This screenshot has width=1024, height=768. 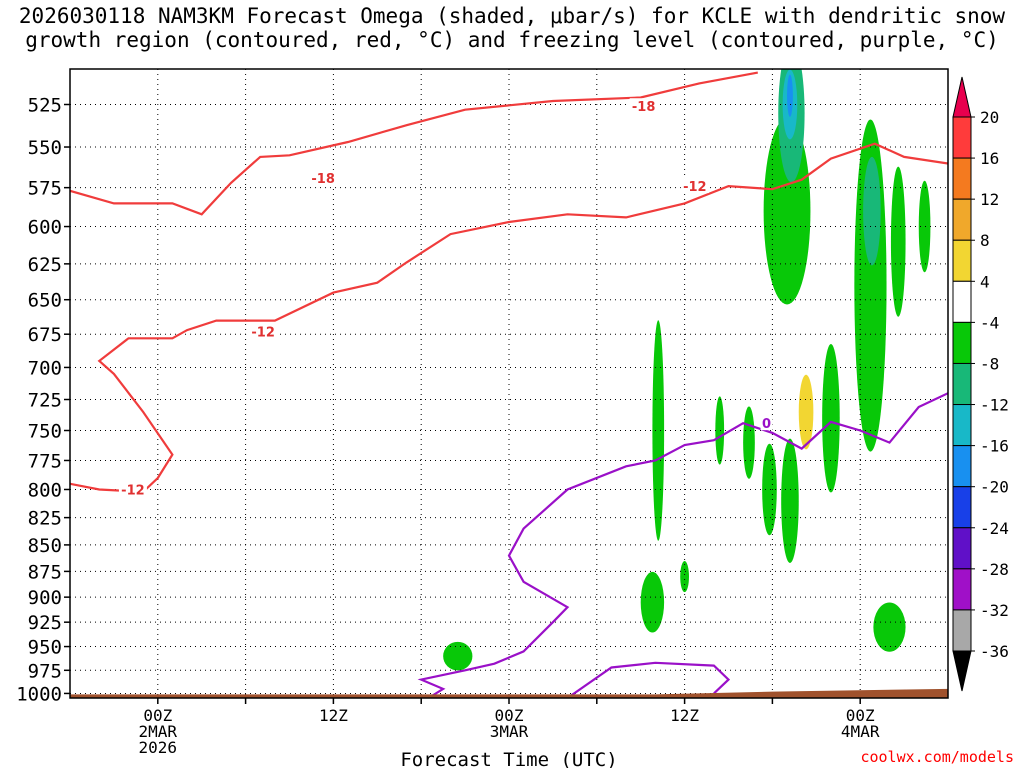 What do you see at coordinates (45, 148) in the screenshot?
I see `y-tick-label-550: 550` at bounding box center [45, 148].